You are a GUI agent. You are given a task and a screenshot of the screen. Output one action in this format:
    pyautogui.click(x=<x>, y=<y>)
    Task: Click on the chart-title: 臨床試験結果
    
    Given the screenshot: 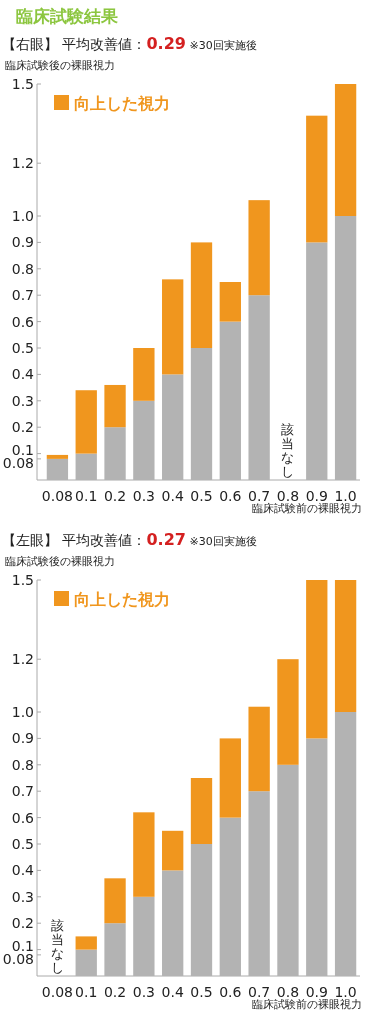 What is the action you would take?
    pyautogui.click(x=67, y=16)
    